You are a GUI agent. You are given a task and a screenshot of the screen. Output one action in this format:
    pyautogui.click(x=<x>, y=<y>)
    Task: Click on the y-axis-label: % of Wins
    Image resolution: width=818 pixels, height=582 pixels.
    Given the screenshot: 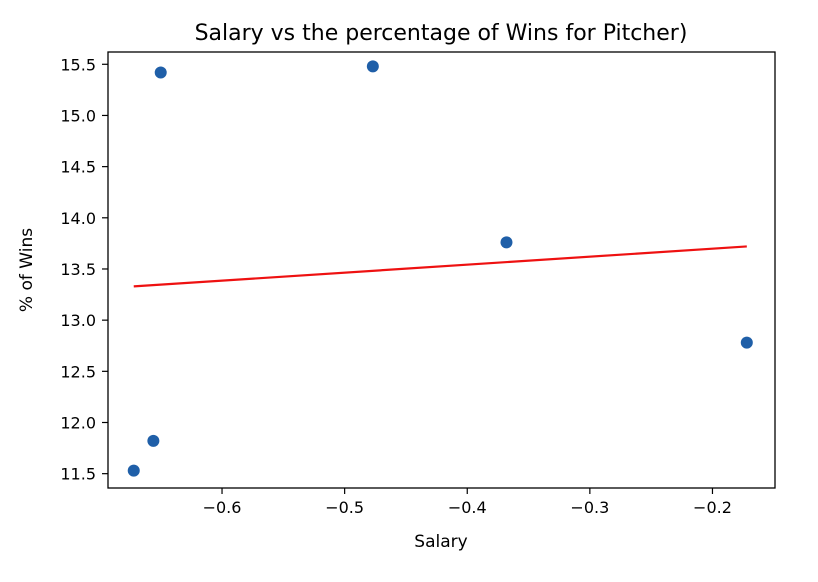 What is the action you would take?
    pyautogui.click(x=27, y=270)
    